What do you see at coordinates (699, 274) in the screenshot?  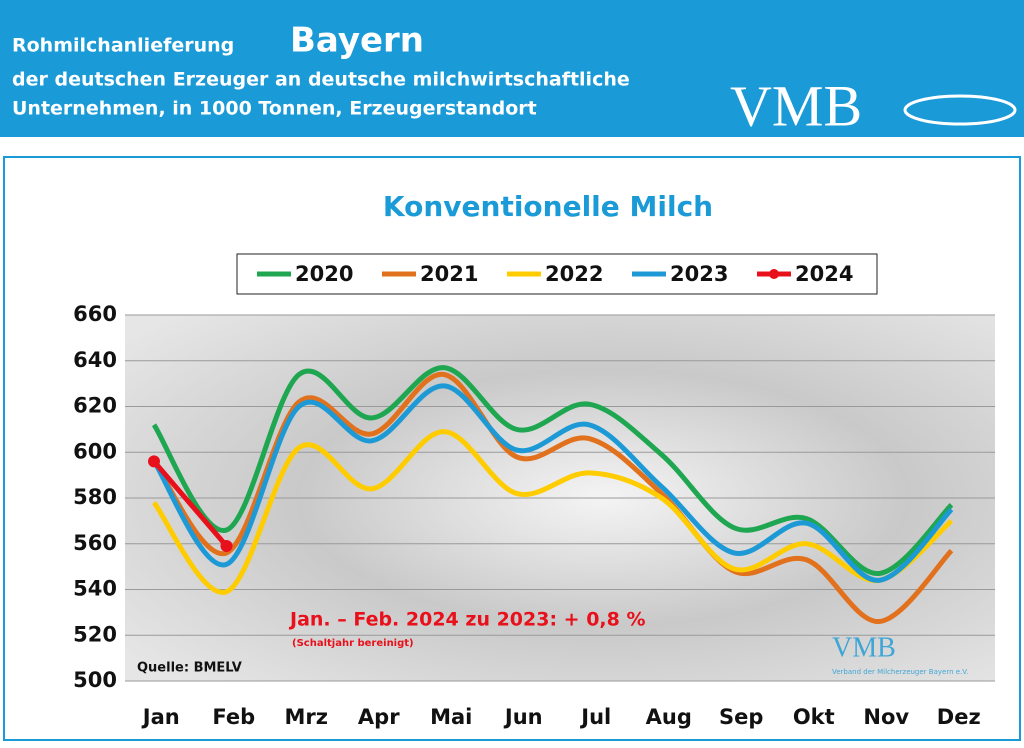 I see `legend-label: 2023` at bounding box center [699, 274].